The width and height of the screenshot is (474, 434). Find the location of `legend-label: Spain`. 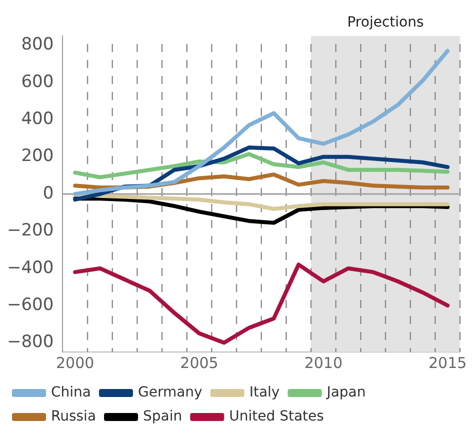

legend-label: Spain is located at coordinates (162, 416).